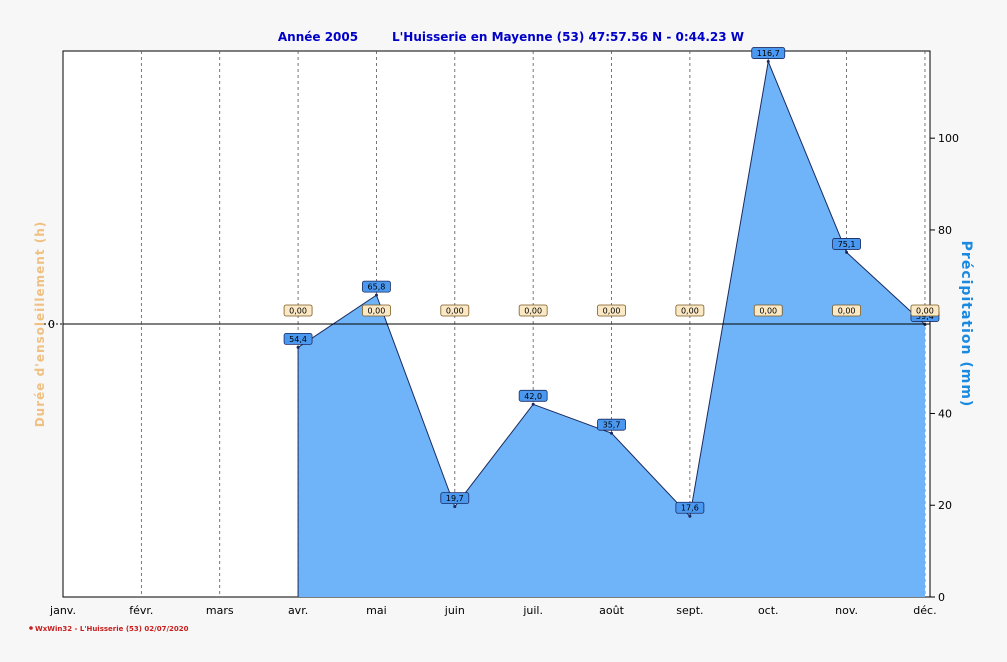 This screenshot has width=1007, height=662. Describe the element at coordinates (925, 316) in the screenshot. I see `precipitation-data-label-12: 59,4` at that location.